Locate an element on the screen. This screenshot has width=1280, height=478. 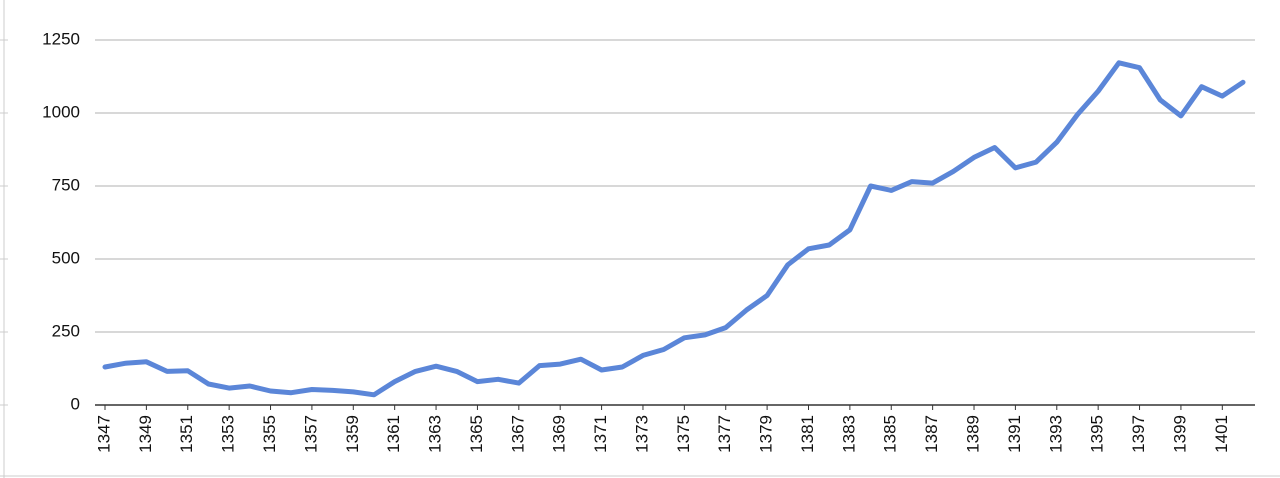
x-tick-label: 1383 is located at coordinates (848, 434).